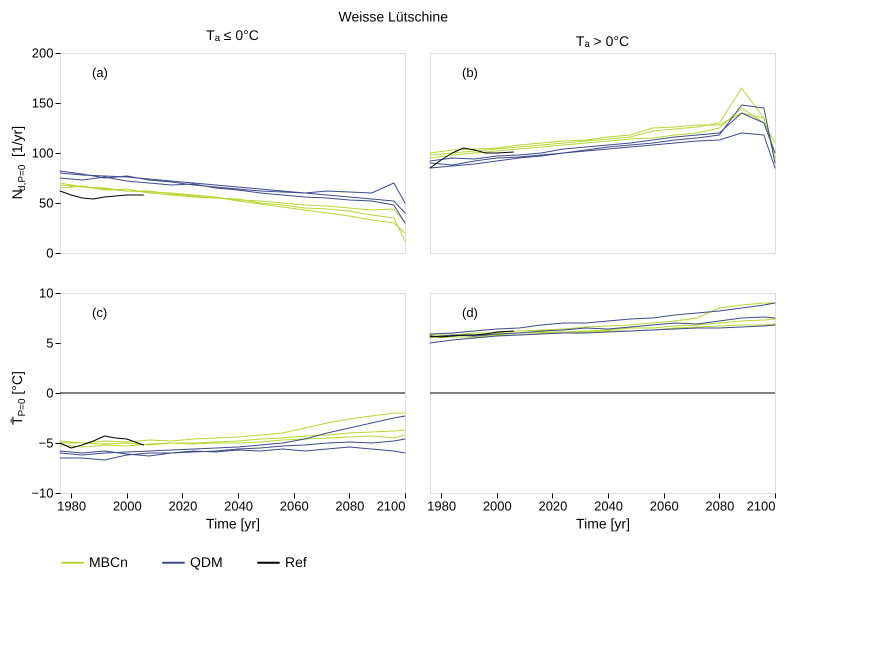 Image resolution: width=885 pixels, height=649 pixels. Describe the element at coordinates (46, 293) in the screenshot. I see `y-tick-label: 10` at that location.